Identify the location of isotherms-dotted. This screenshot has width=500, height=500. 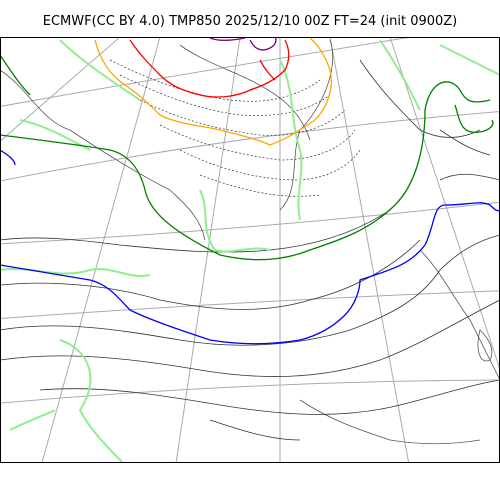
(235, 128).